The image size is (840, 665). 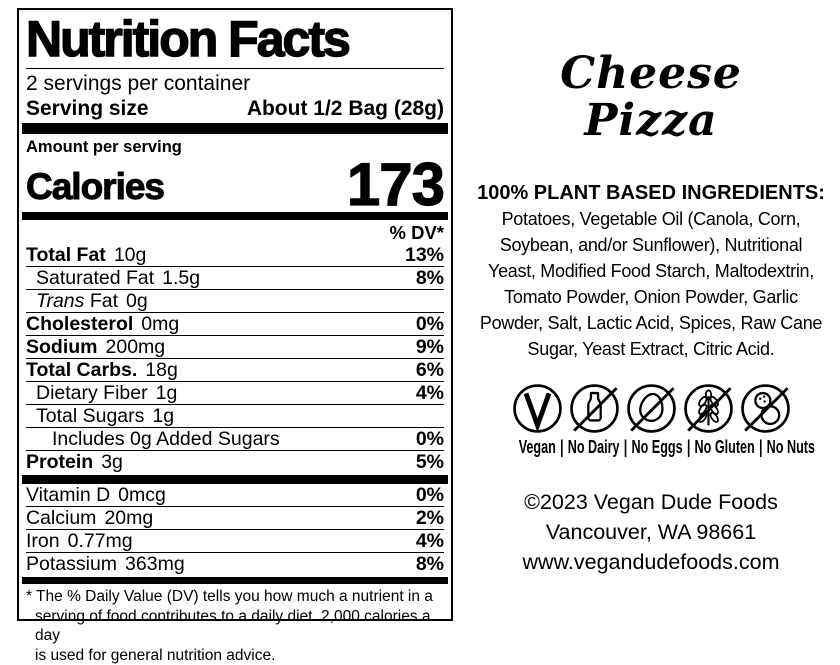 What do you see at coordinates (537, 408) in the screenshot?
I see `vegan-icon` at bounding box center [537, 408].